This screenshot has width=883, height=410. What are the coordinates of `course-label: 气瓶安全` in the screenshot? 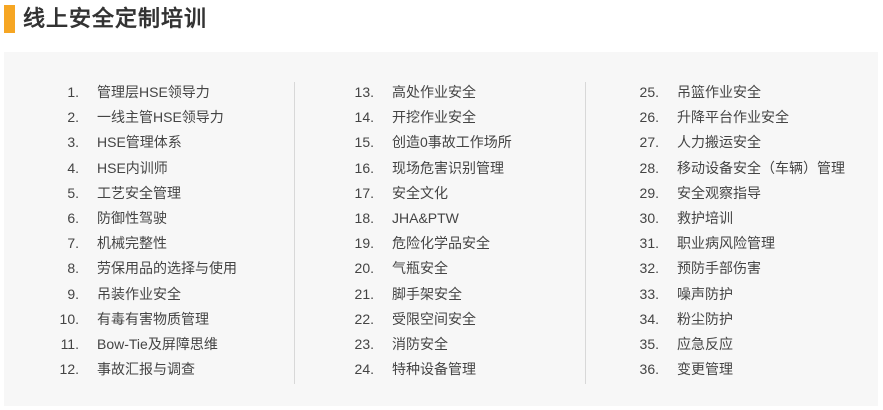 It's located at (420, 268).